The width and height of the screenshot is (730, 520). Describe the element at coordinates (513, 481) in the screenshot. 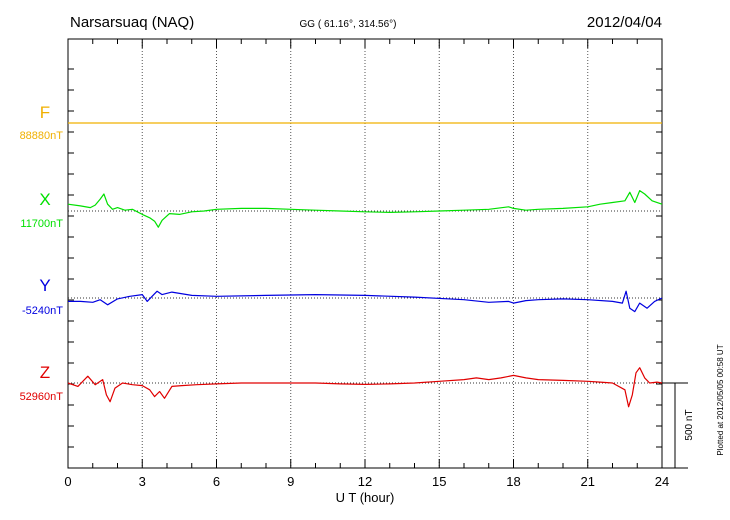

I see `x-tick-label-18: 18` at that location.